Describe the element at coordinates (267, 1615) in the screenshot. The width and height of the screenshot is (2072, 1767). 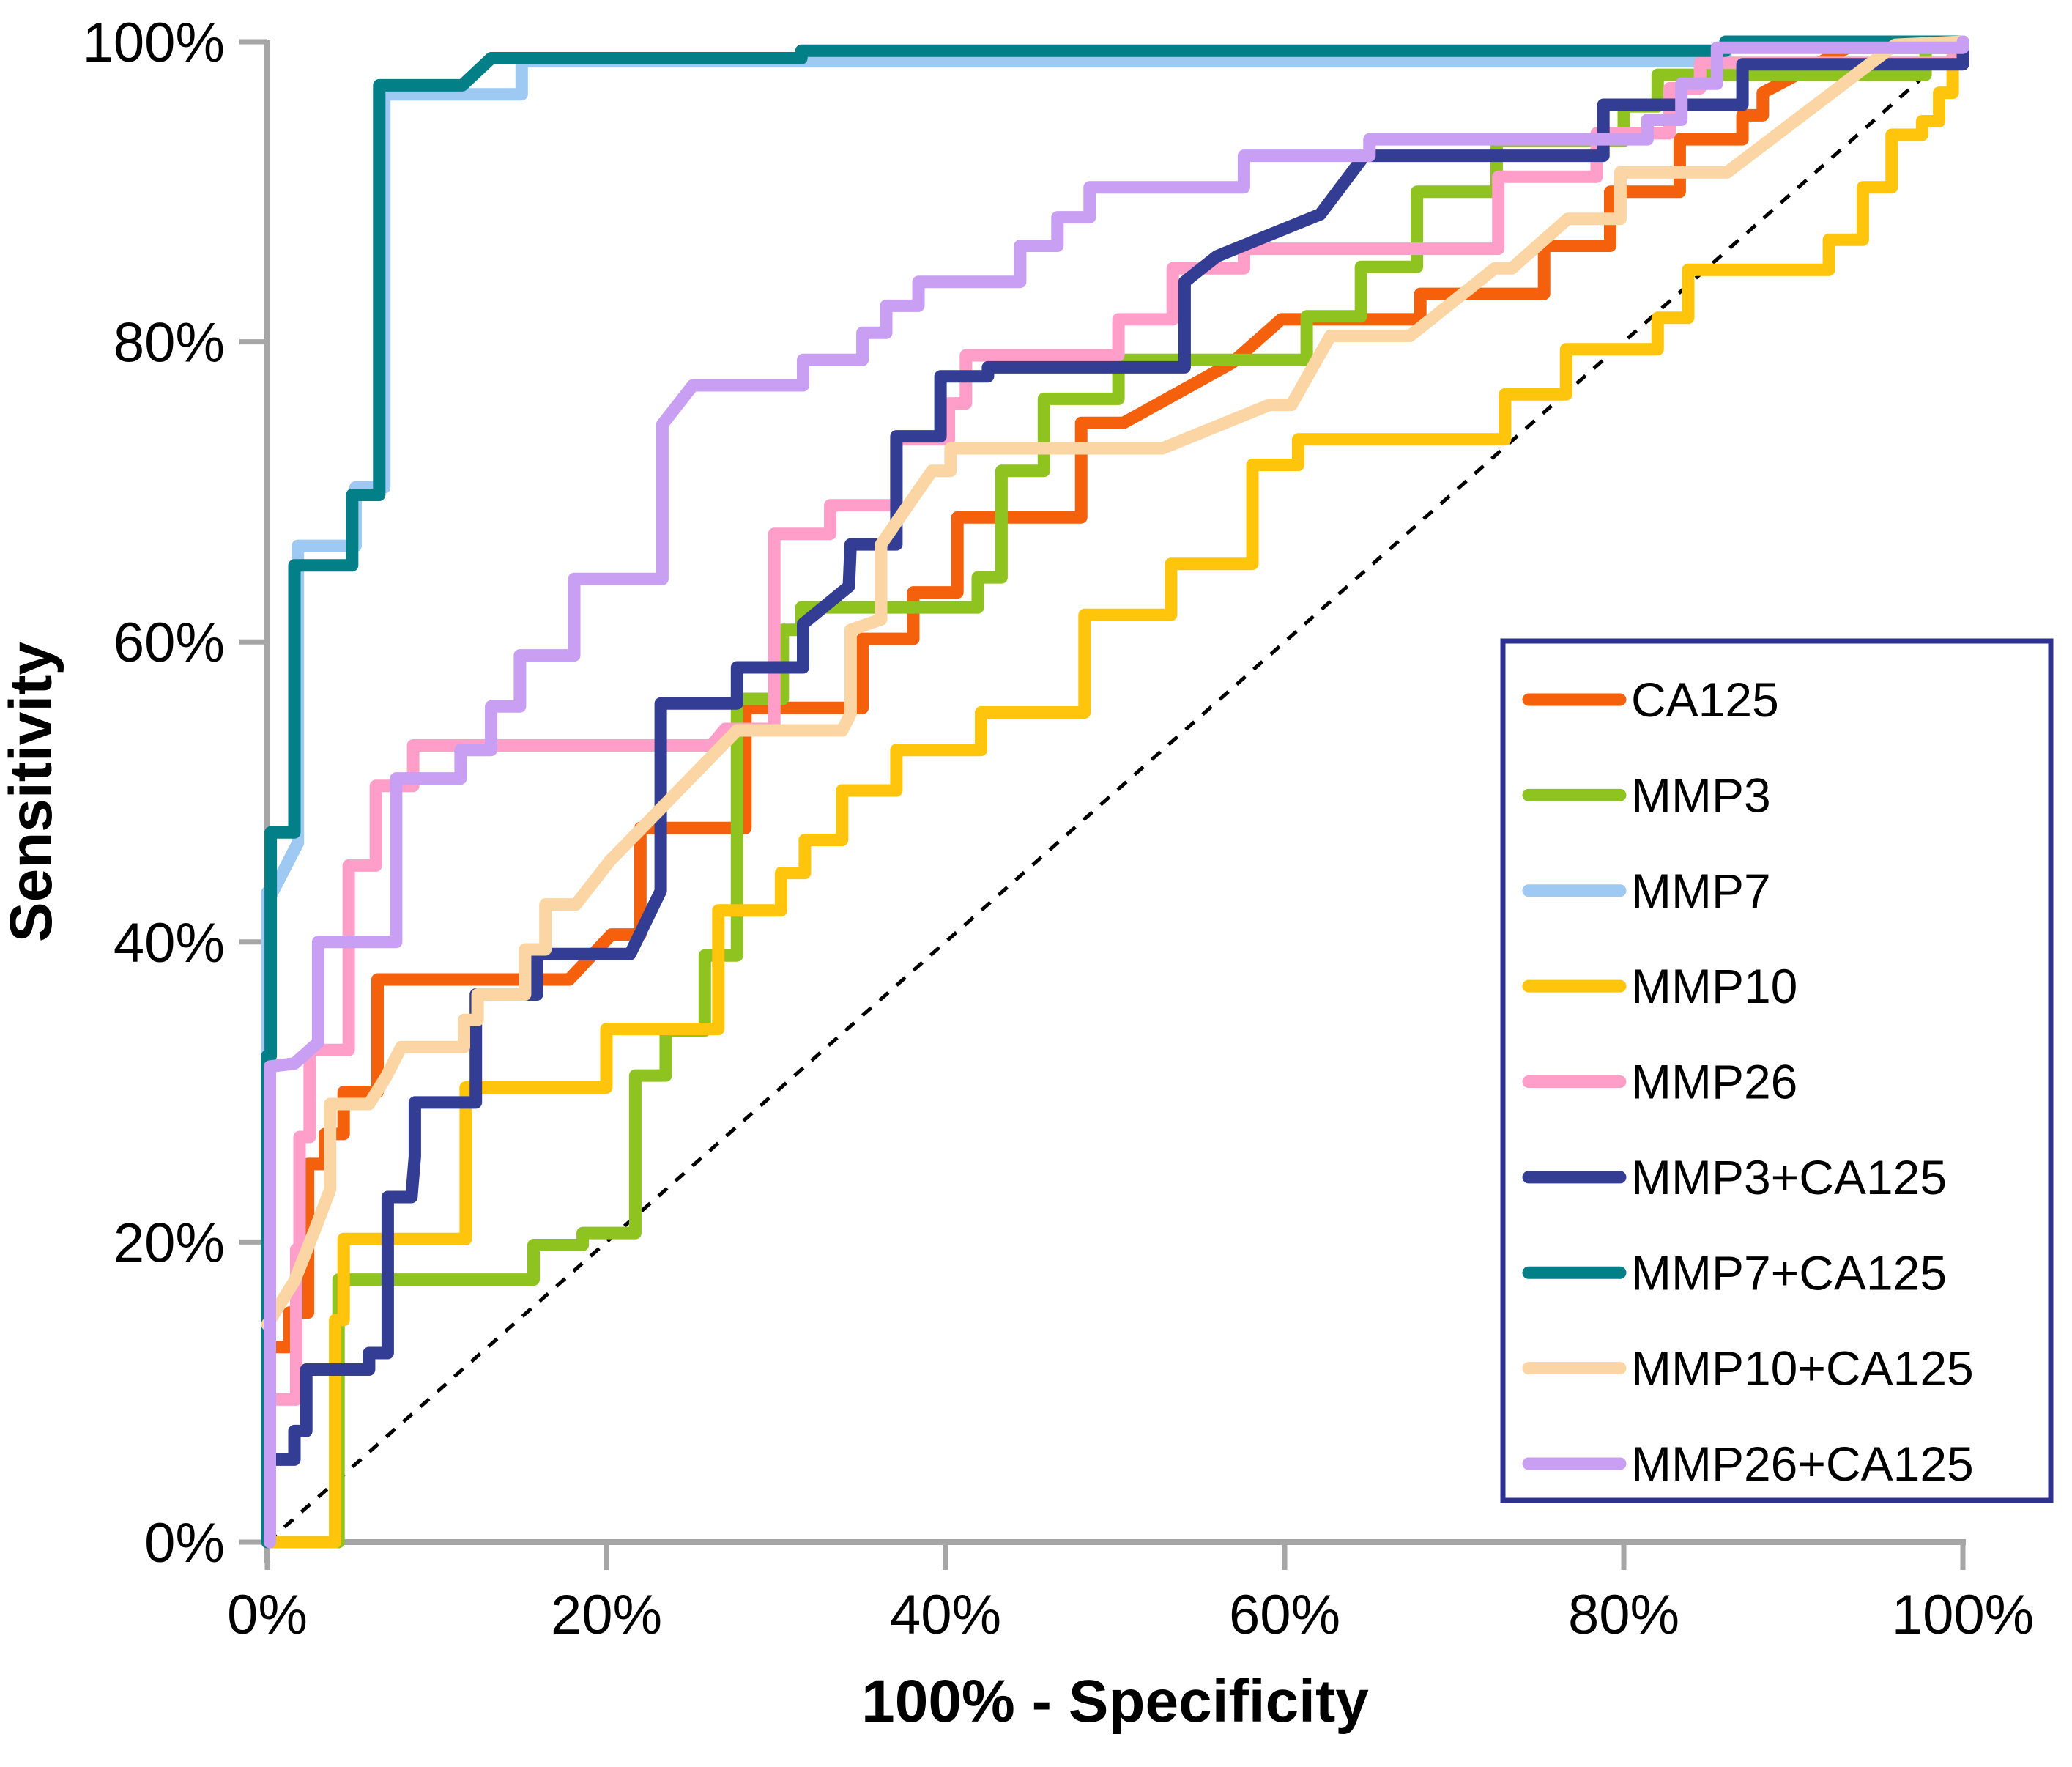
I see `x-tick-label: 0%` at that location.